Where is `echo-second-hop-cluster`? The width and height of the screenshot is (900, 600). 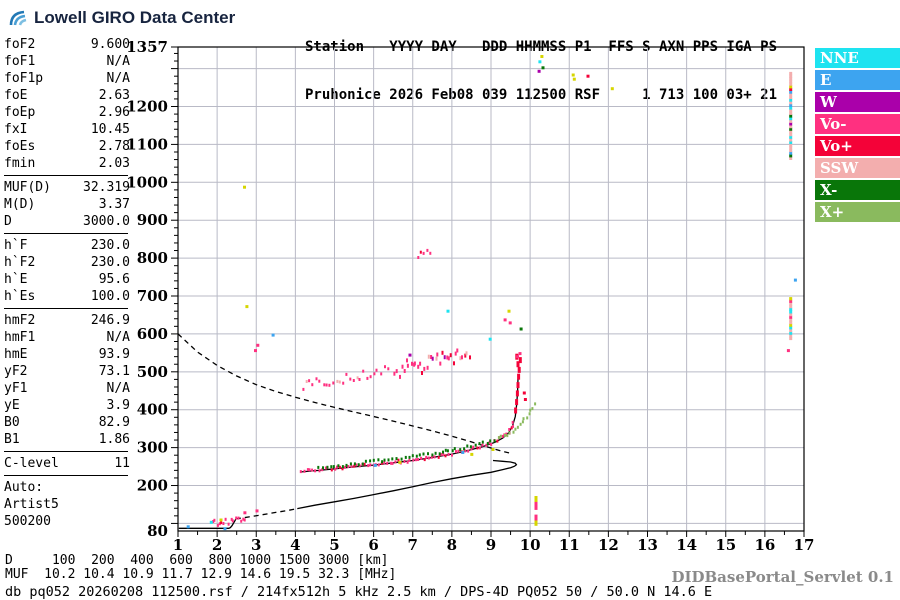 echo-second-hop-cluster is located at coordinates (430, 253).